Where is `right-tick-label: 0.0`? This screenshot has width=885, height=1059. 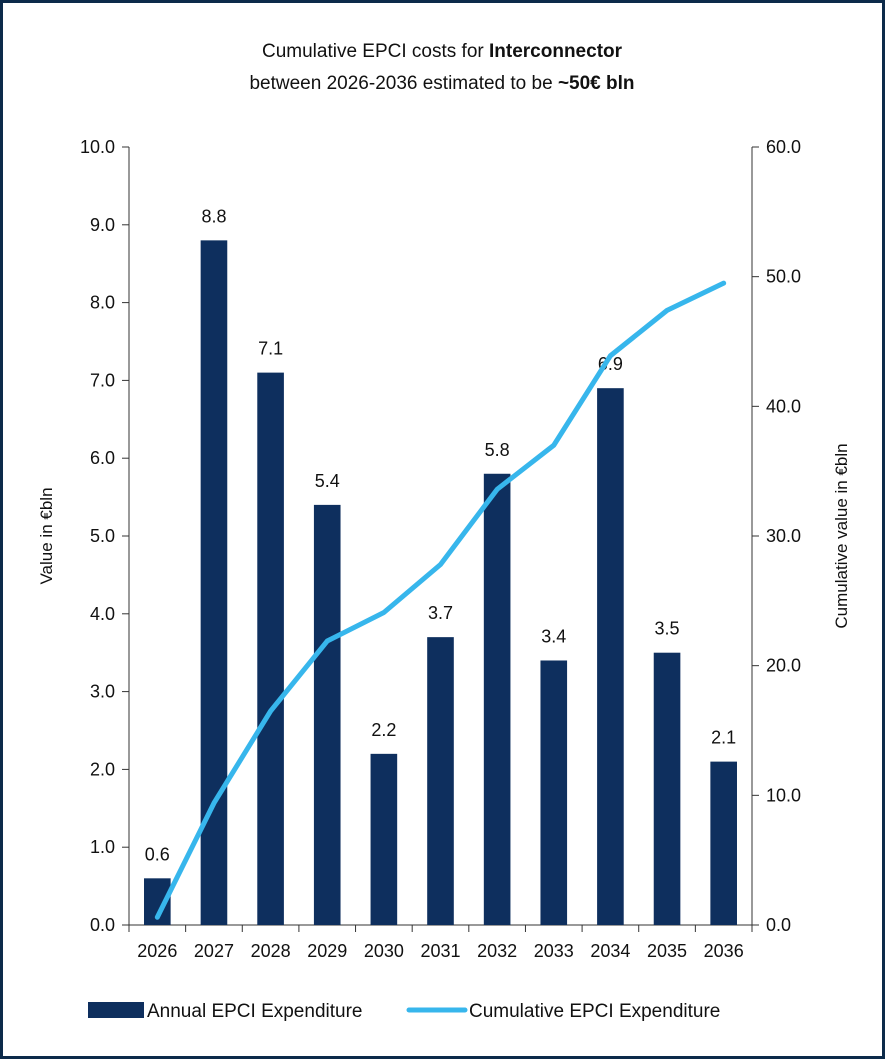 right-tick-label: 0.0 is located at coordinates (778, 925).